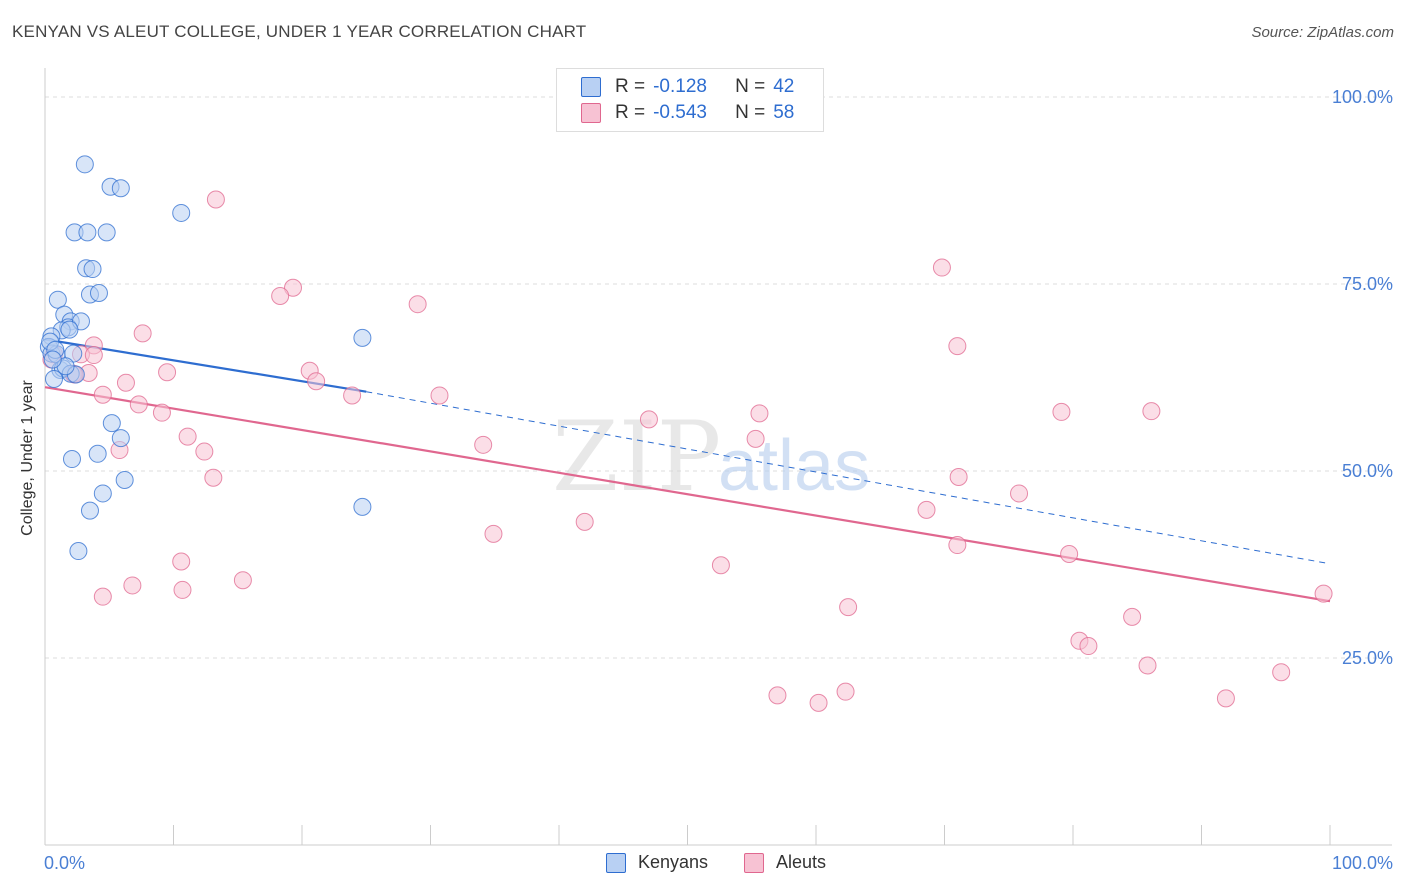 This screenshot has height=892, width=1406. What do you see at coordinates (591, 113) in the screenshot?
I see `aleuts-swatch-icon` at bounding box center [591, 113].